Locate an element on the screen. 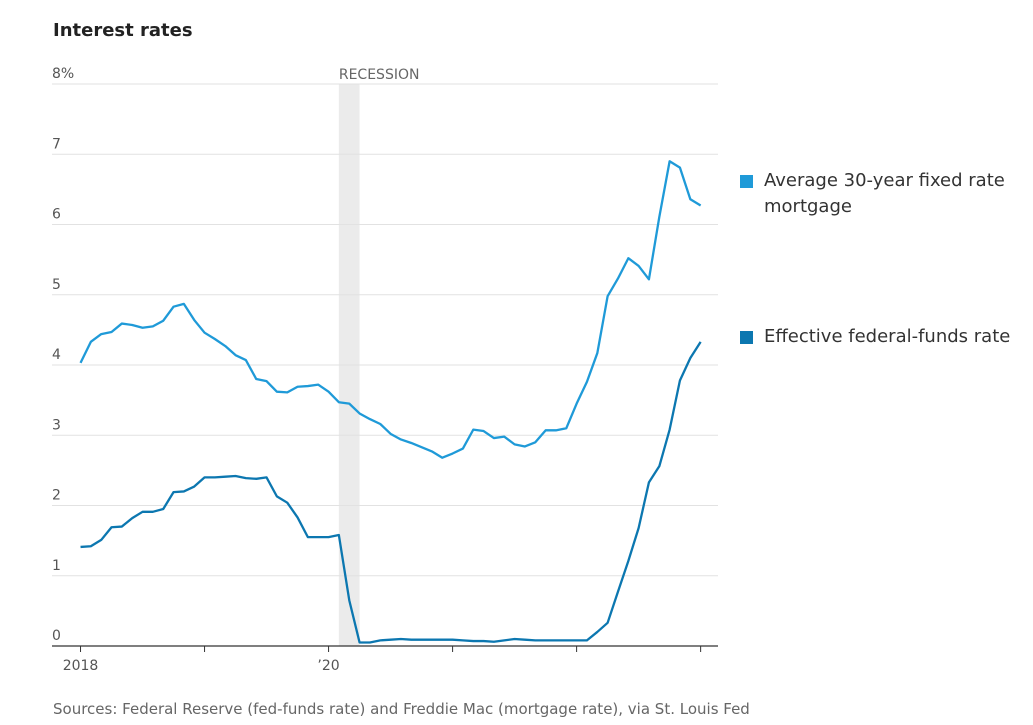  y-tick-label: 0 is located at coordinates (56, 636).